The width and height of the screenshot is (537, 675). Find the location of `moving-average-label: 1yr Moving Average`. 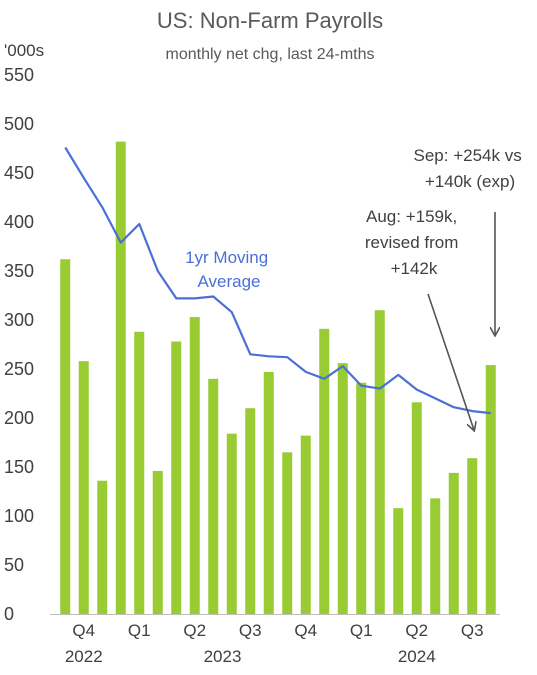

moving-average-label: 1yr Moving Average is located at coordinates (229, 269).